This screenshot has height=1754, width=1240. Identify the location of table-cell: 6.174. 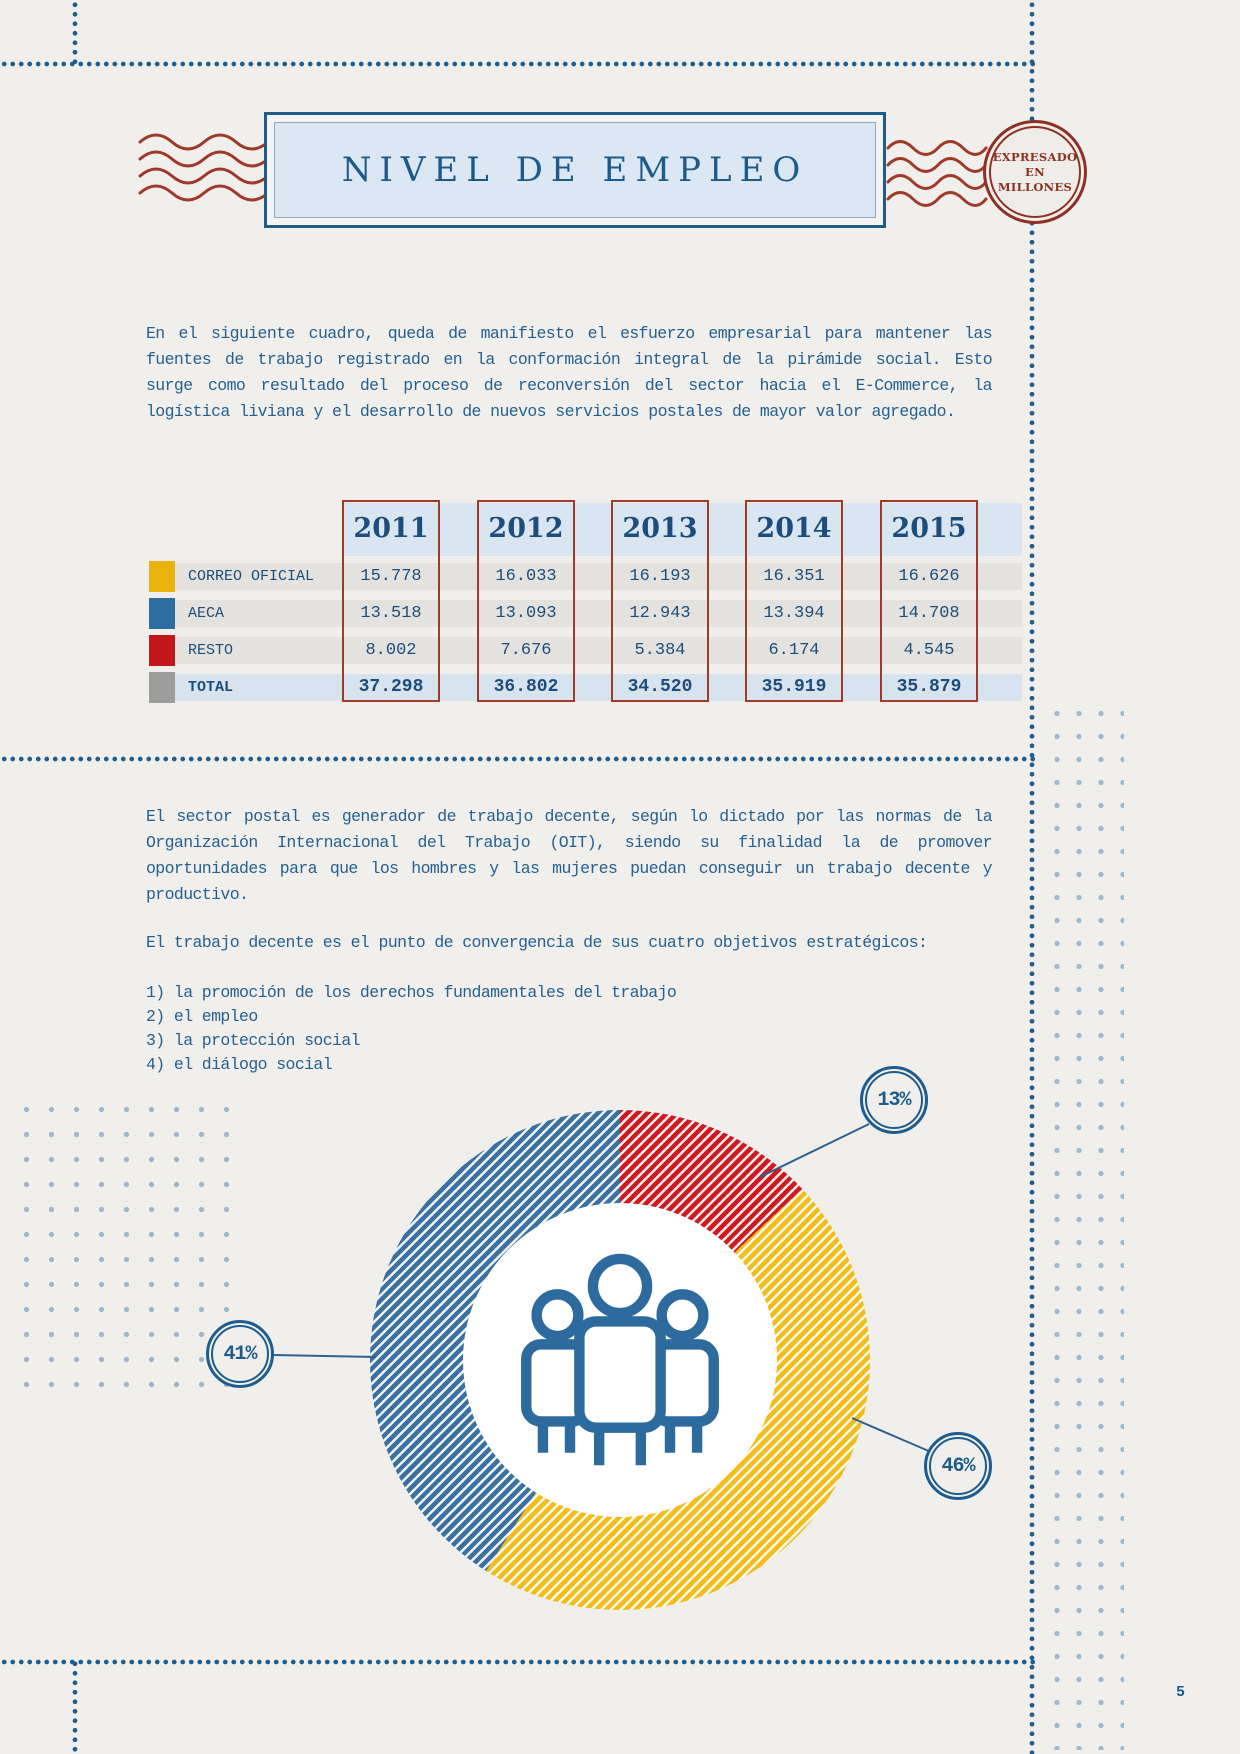
(794, 650).